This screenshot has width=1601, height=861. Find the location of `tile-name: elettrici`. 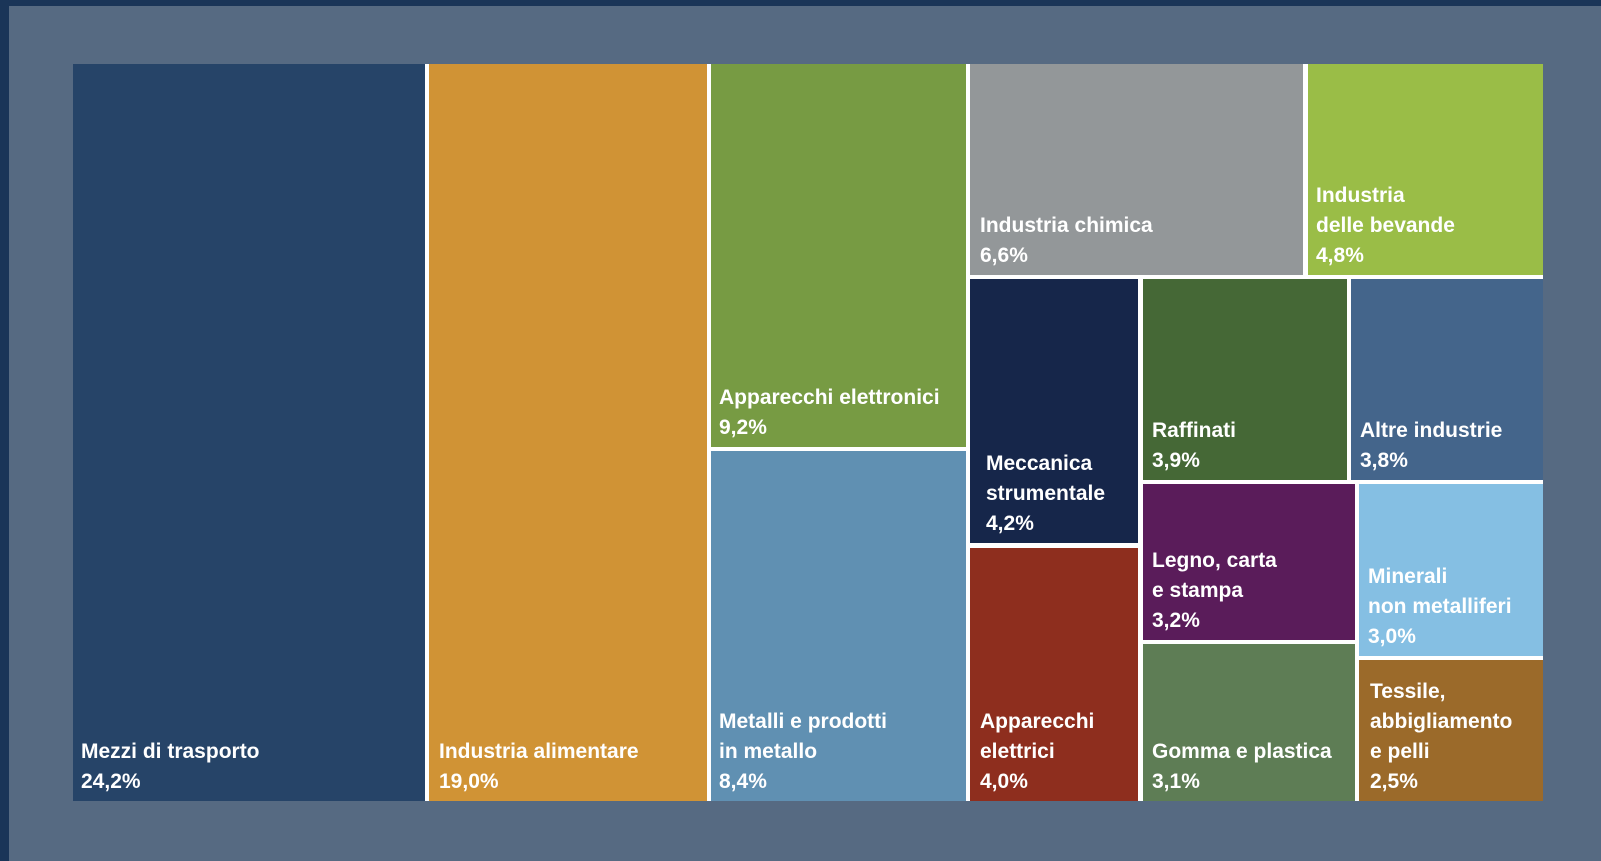

tile-name: elettrici is located at coordinates (1017, 751).